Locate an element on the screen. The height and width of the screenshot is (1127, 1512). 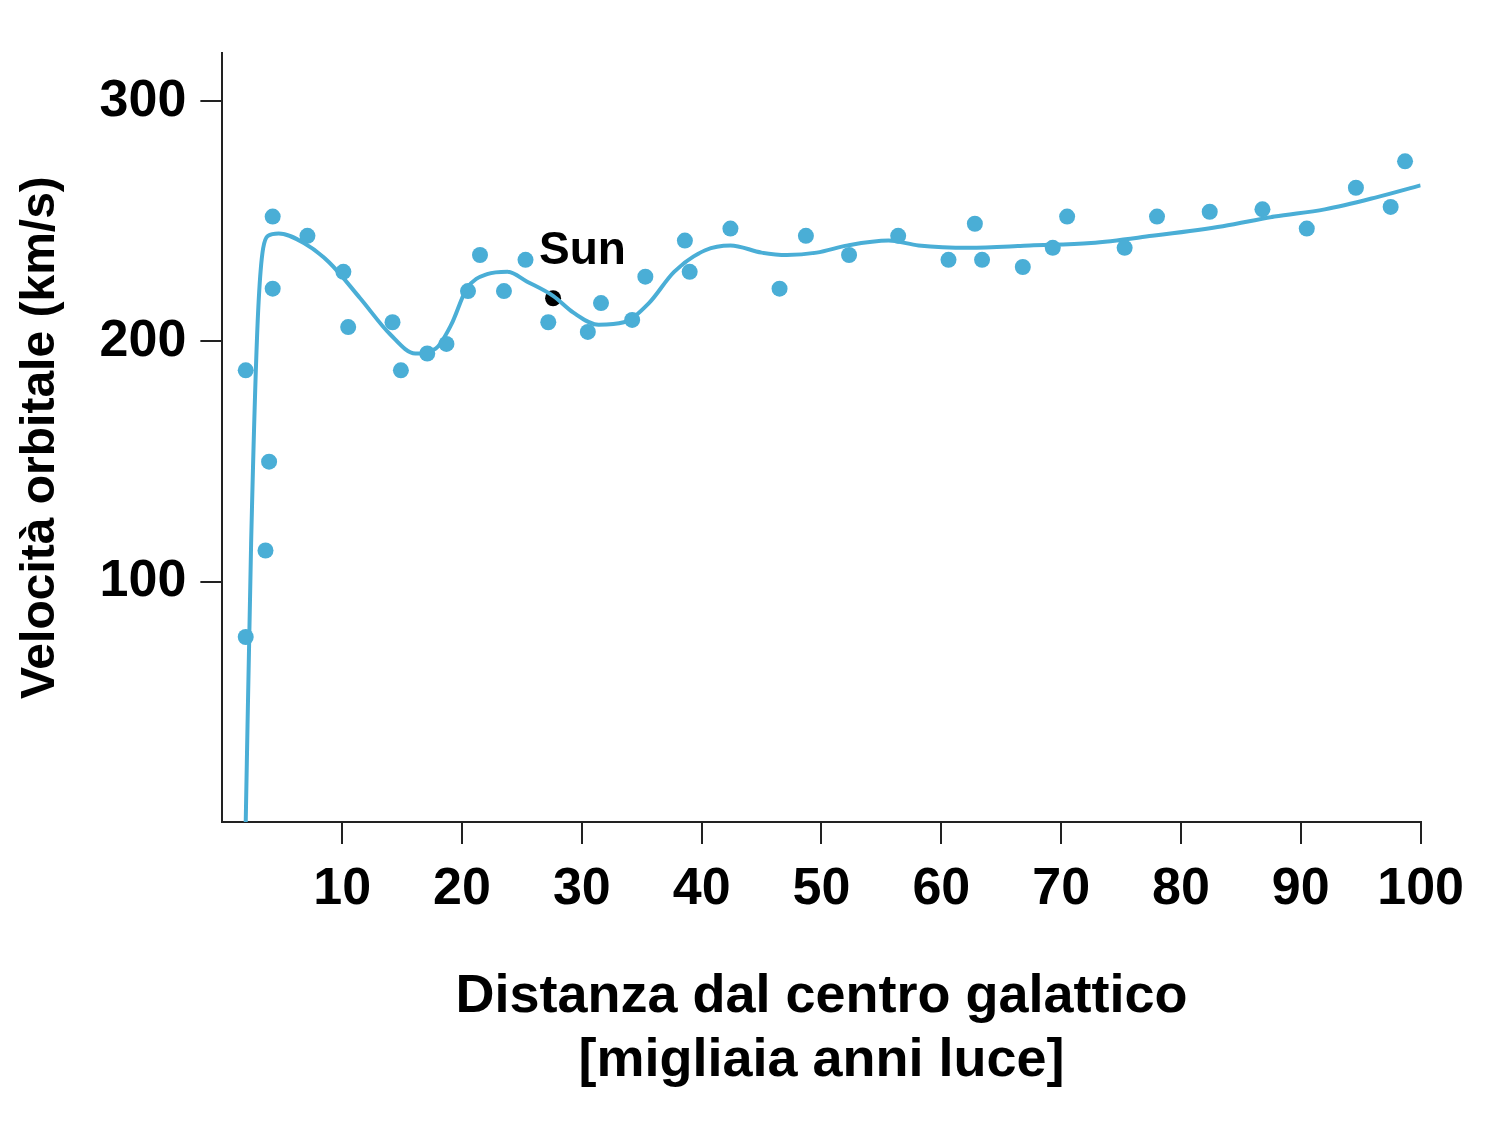
y-tick-label: 100 is located at coordinates (143, 578).